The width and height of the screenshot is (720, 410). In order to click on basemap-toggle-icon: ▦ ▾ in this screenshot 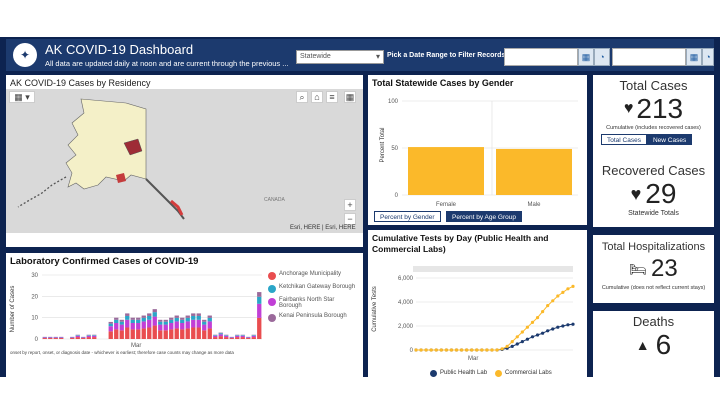, I will do `click(22, 97)`.